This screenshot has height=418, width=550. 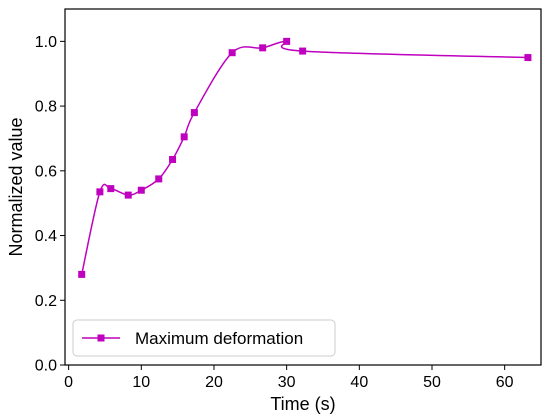 What do you see at coordinates (46, 366) in the screenshot?
I see `y-tick-label: 0.0` at bounding box center [46, 366].